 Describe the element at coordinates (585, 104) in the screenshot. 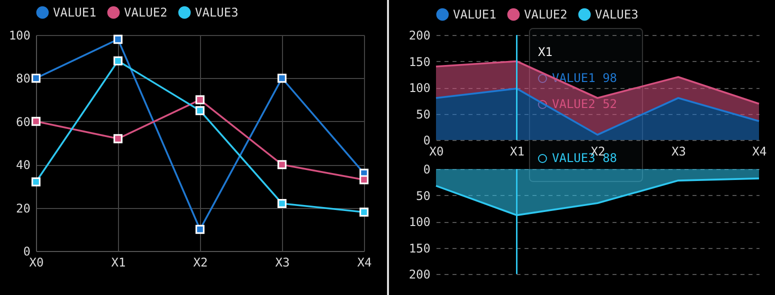

I see `annotation: VALUE2 52` at that location.